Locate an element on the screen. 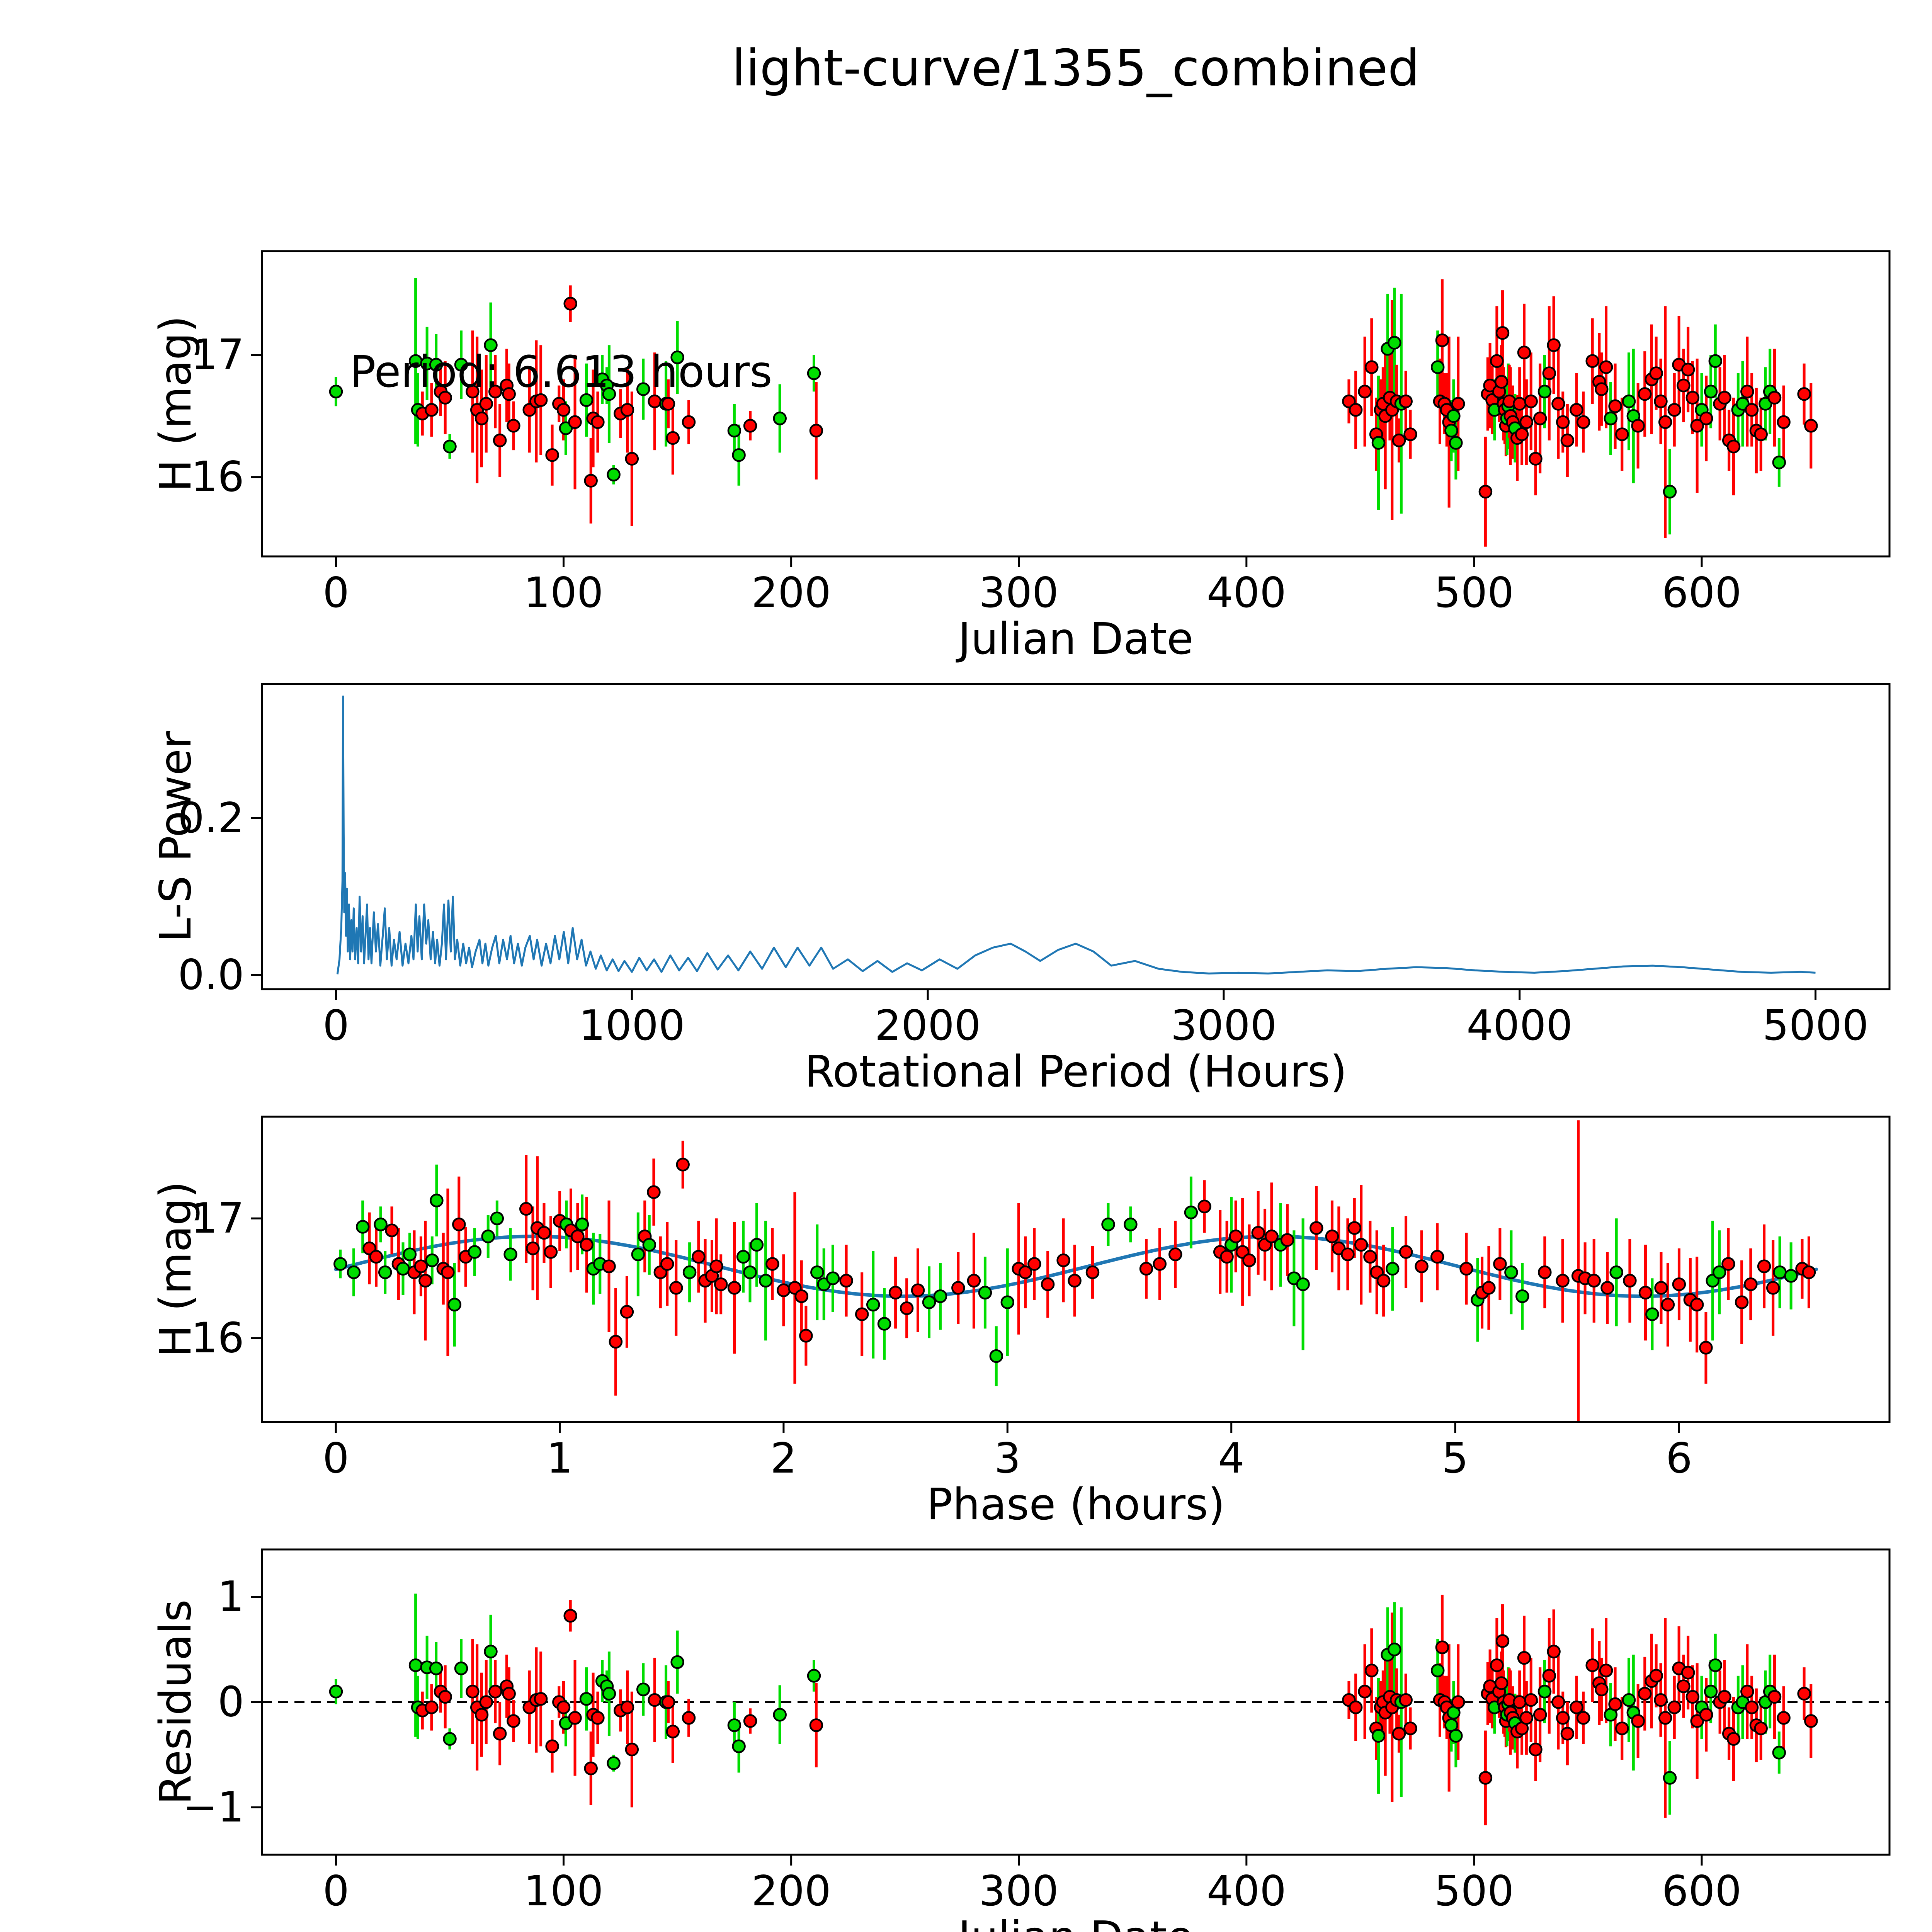 The height and width of the screenshot is (1932, 1932). y-tick-label: 17 is located at coordinates (218, 355).